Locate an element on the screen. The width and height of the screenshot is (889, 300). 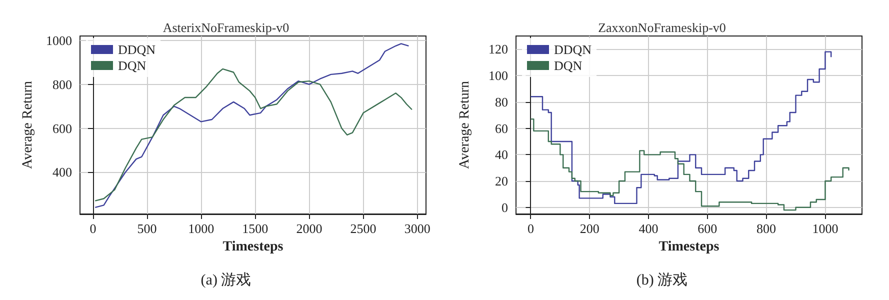
y-tick-label: 1000 is located at coordinates (59, 40).